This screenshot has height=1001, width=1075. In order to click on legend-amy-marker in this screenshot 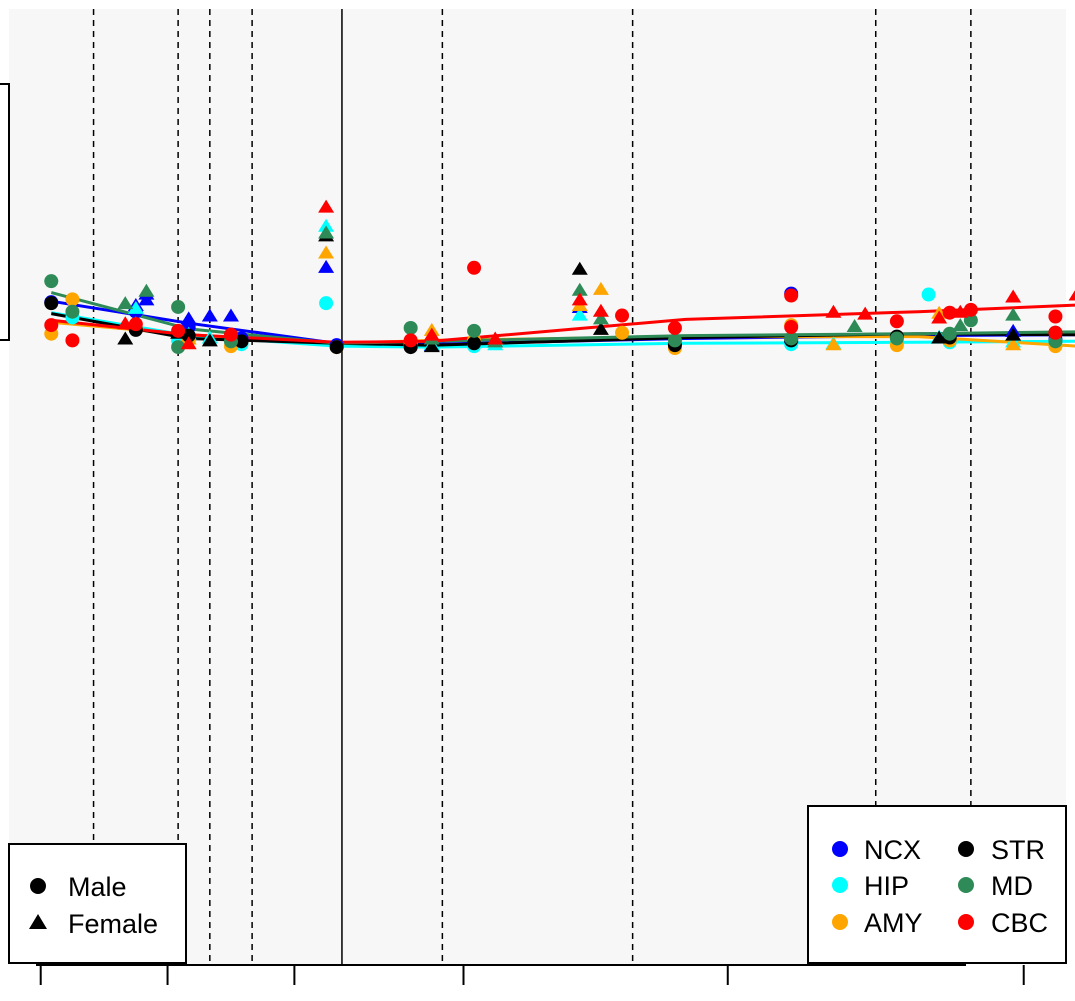, I will do `click(840, 922)`.